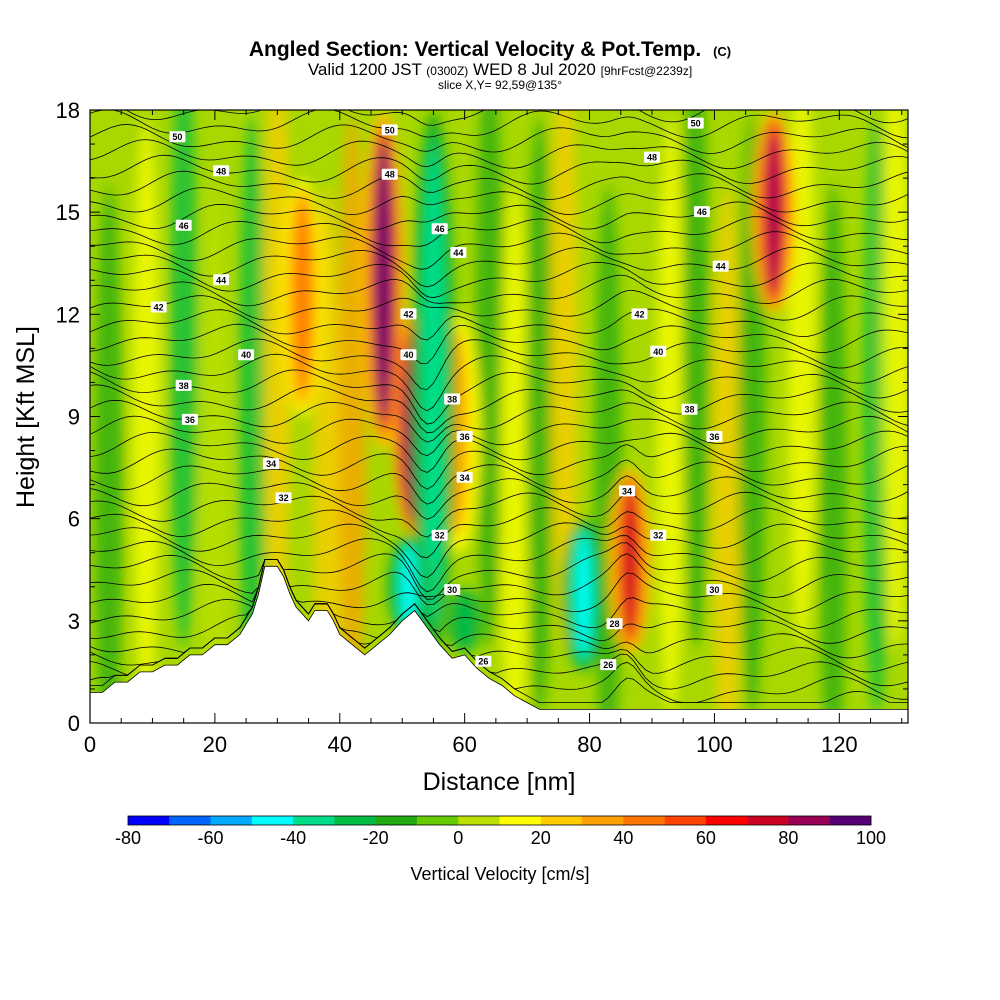  Describe the element at coordinates (68, 110) in the screenshot. I see `y-tick-label: 18` at that location.